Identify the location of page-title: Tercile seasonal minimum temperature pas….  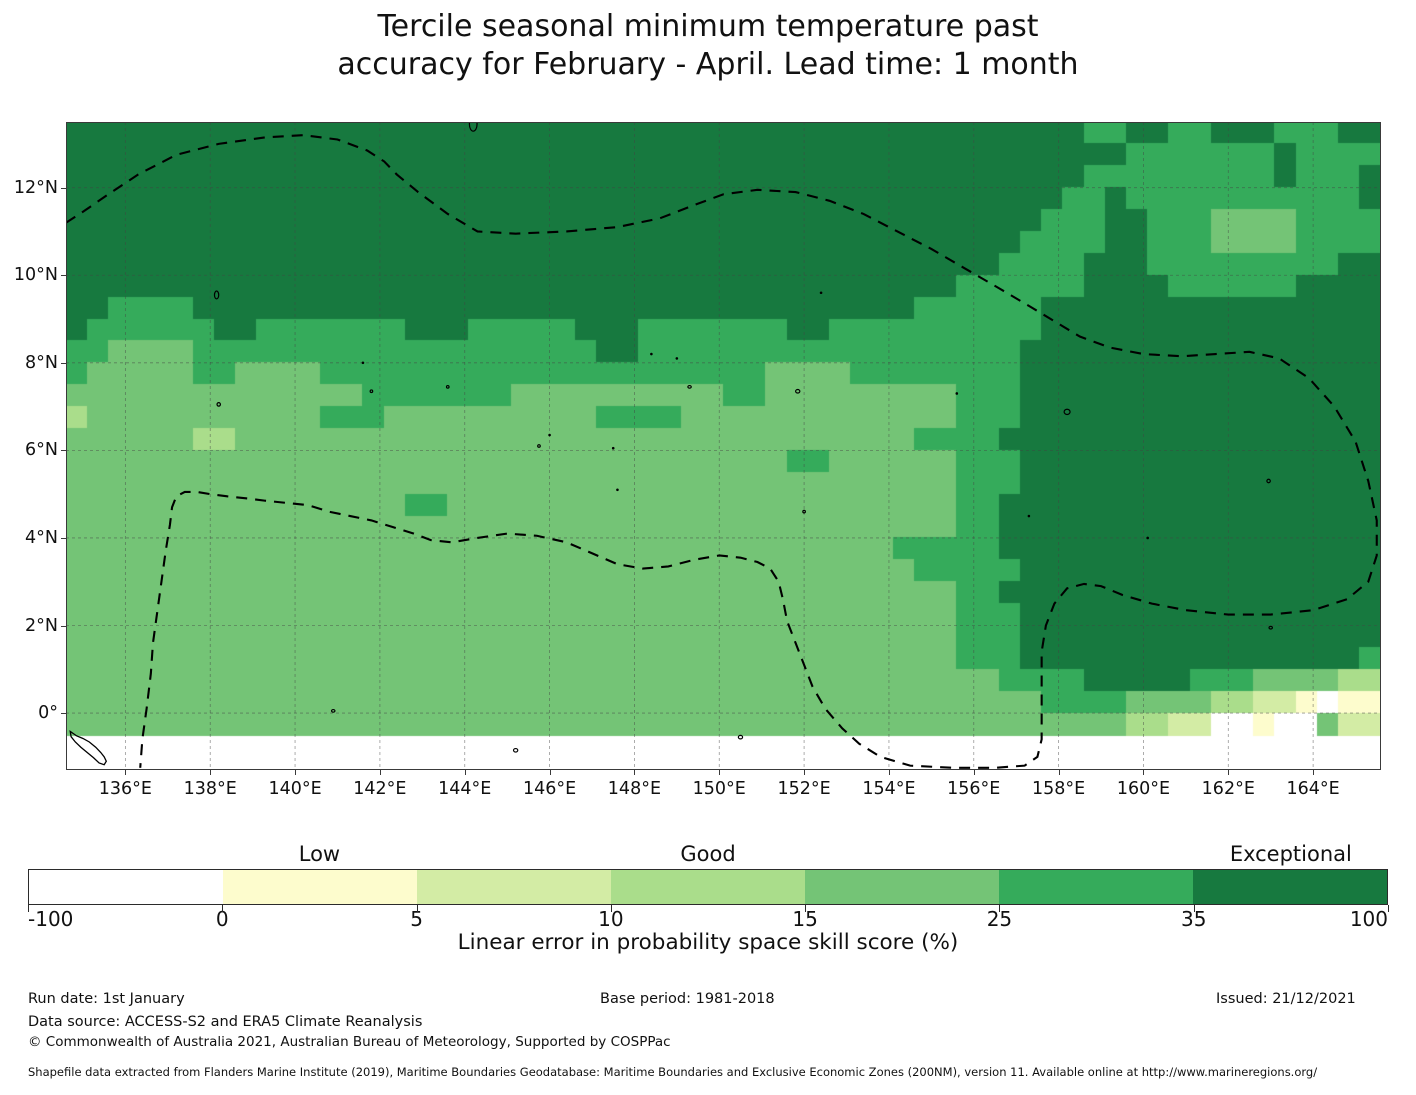
(708, 46).